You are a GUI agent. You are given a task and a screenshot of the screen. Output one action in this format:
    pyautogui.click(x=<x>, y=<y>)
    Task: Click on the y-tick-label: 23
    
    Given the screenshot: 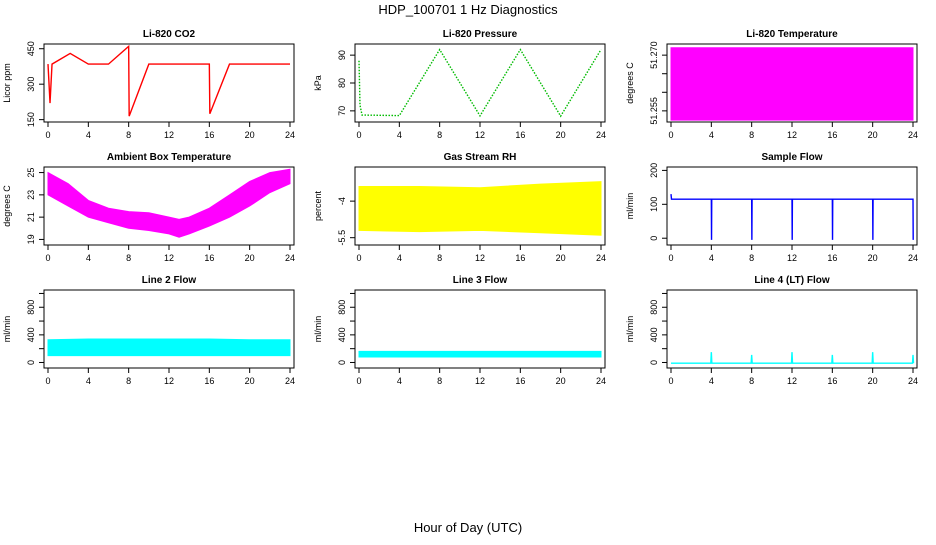 What is the action you would take?
    pyautogui.click(x=31, y=195)
    